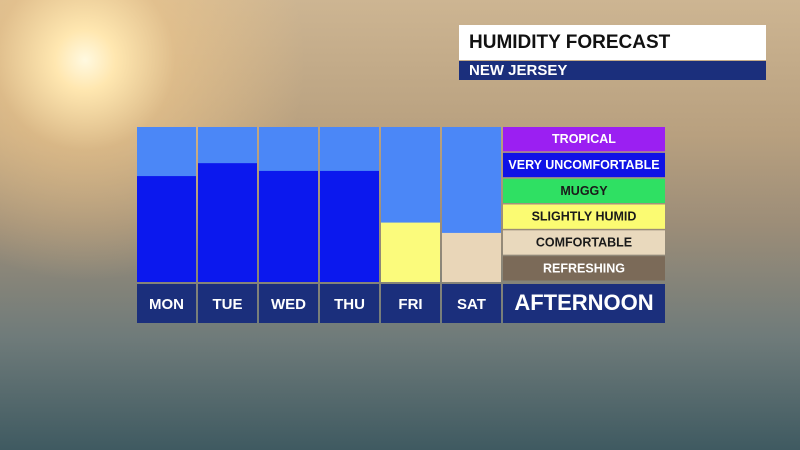  I want to click on legend-label: TROPICAL, so click(584, 139).